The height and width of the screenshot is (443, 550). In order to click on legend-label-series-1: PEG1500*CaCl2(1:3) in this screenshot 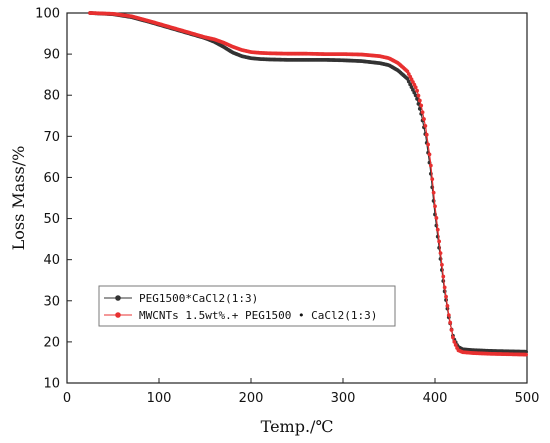, I will do `click(198, 298)`.